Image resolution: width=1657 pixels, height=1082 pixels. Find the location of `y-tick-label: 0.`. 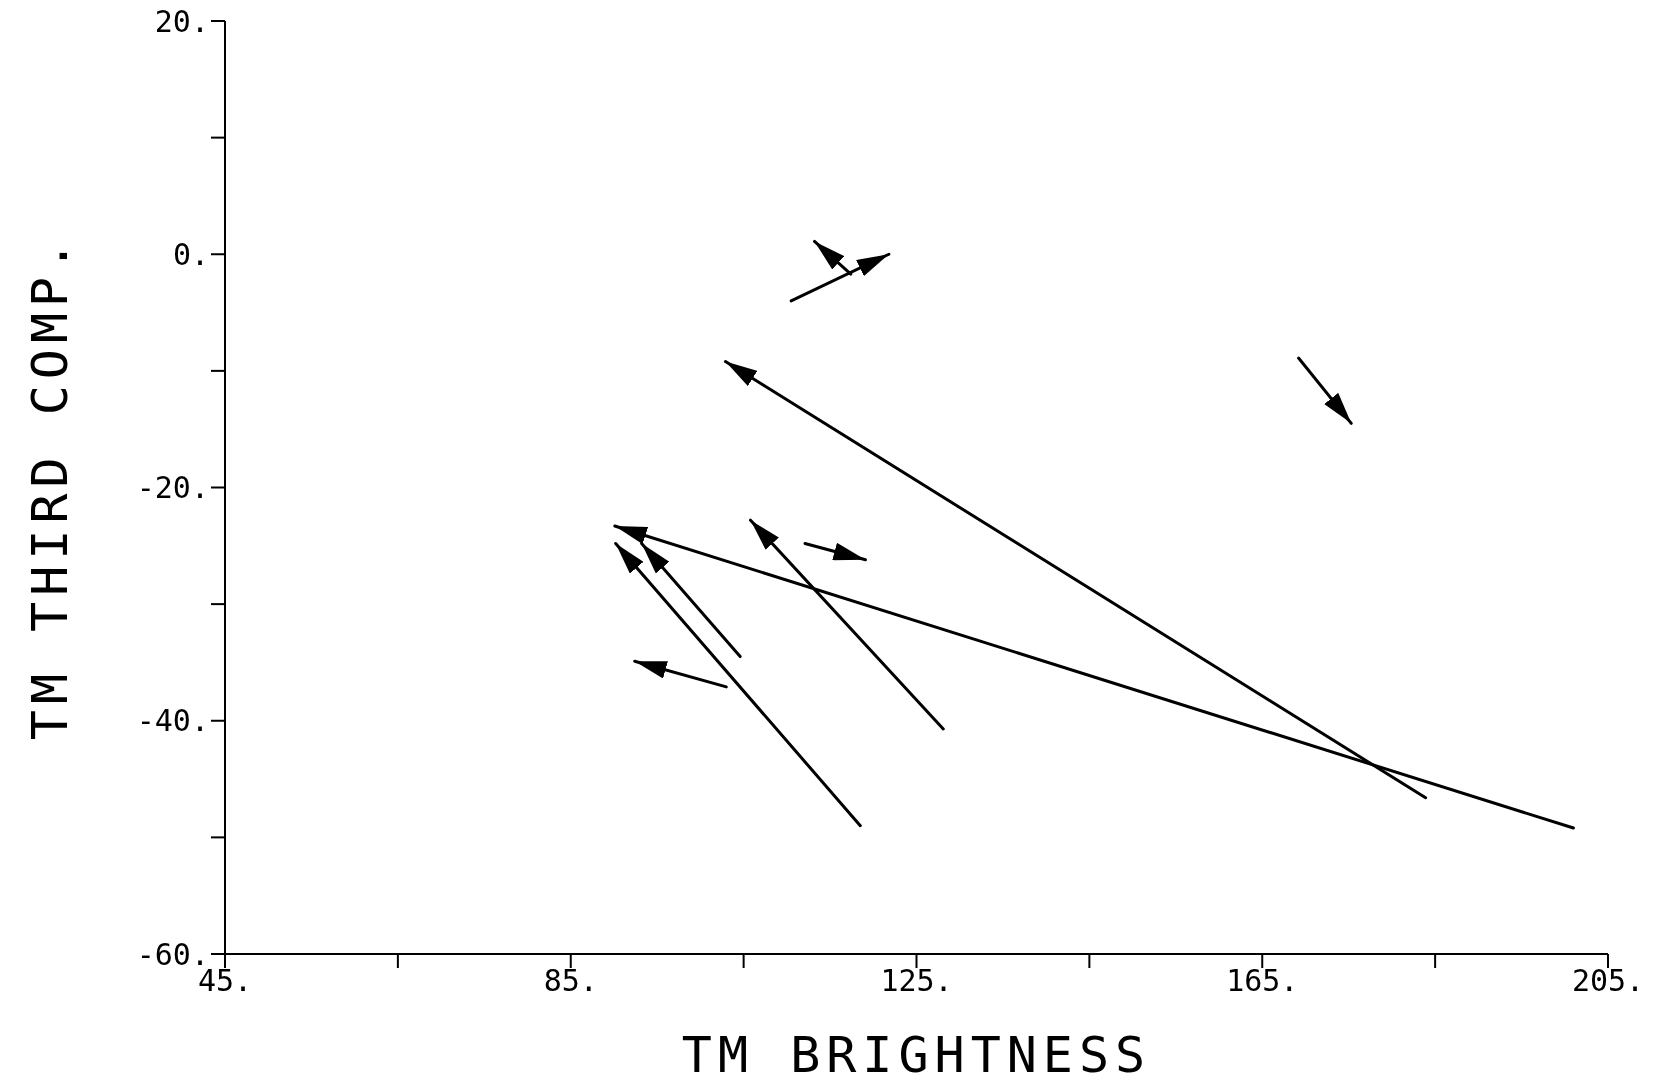

y-tick-label: 0. is located at coordinates (190, 254).